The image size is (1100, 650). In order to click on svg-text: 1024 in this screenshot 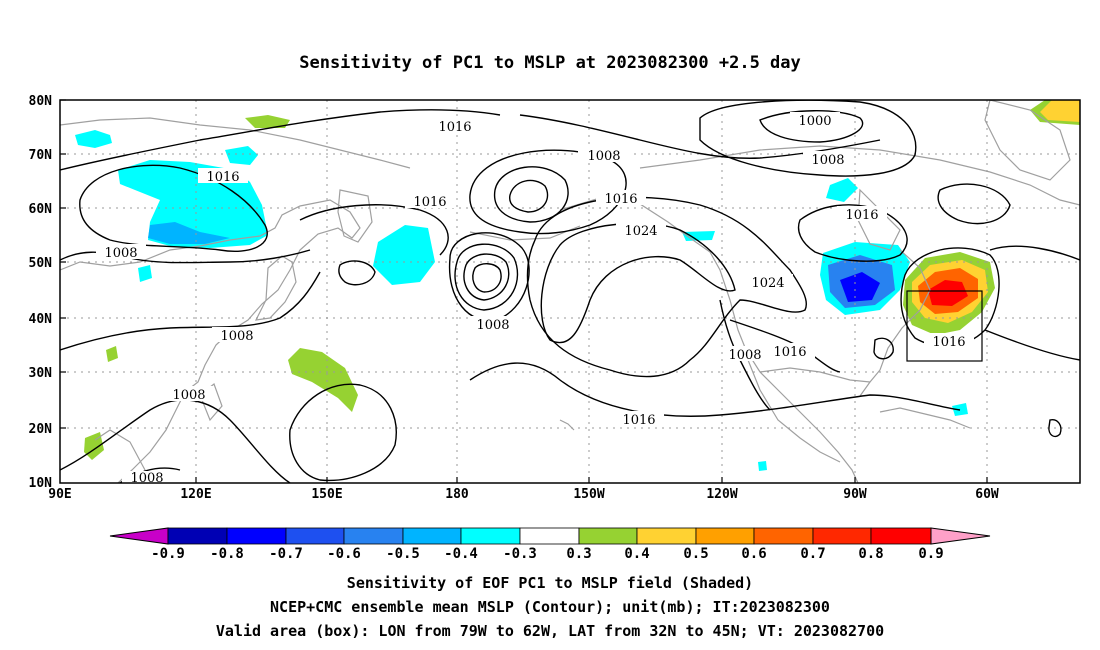, I will do `click(767, 283)`.